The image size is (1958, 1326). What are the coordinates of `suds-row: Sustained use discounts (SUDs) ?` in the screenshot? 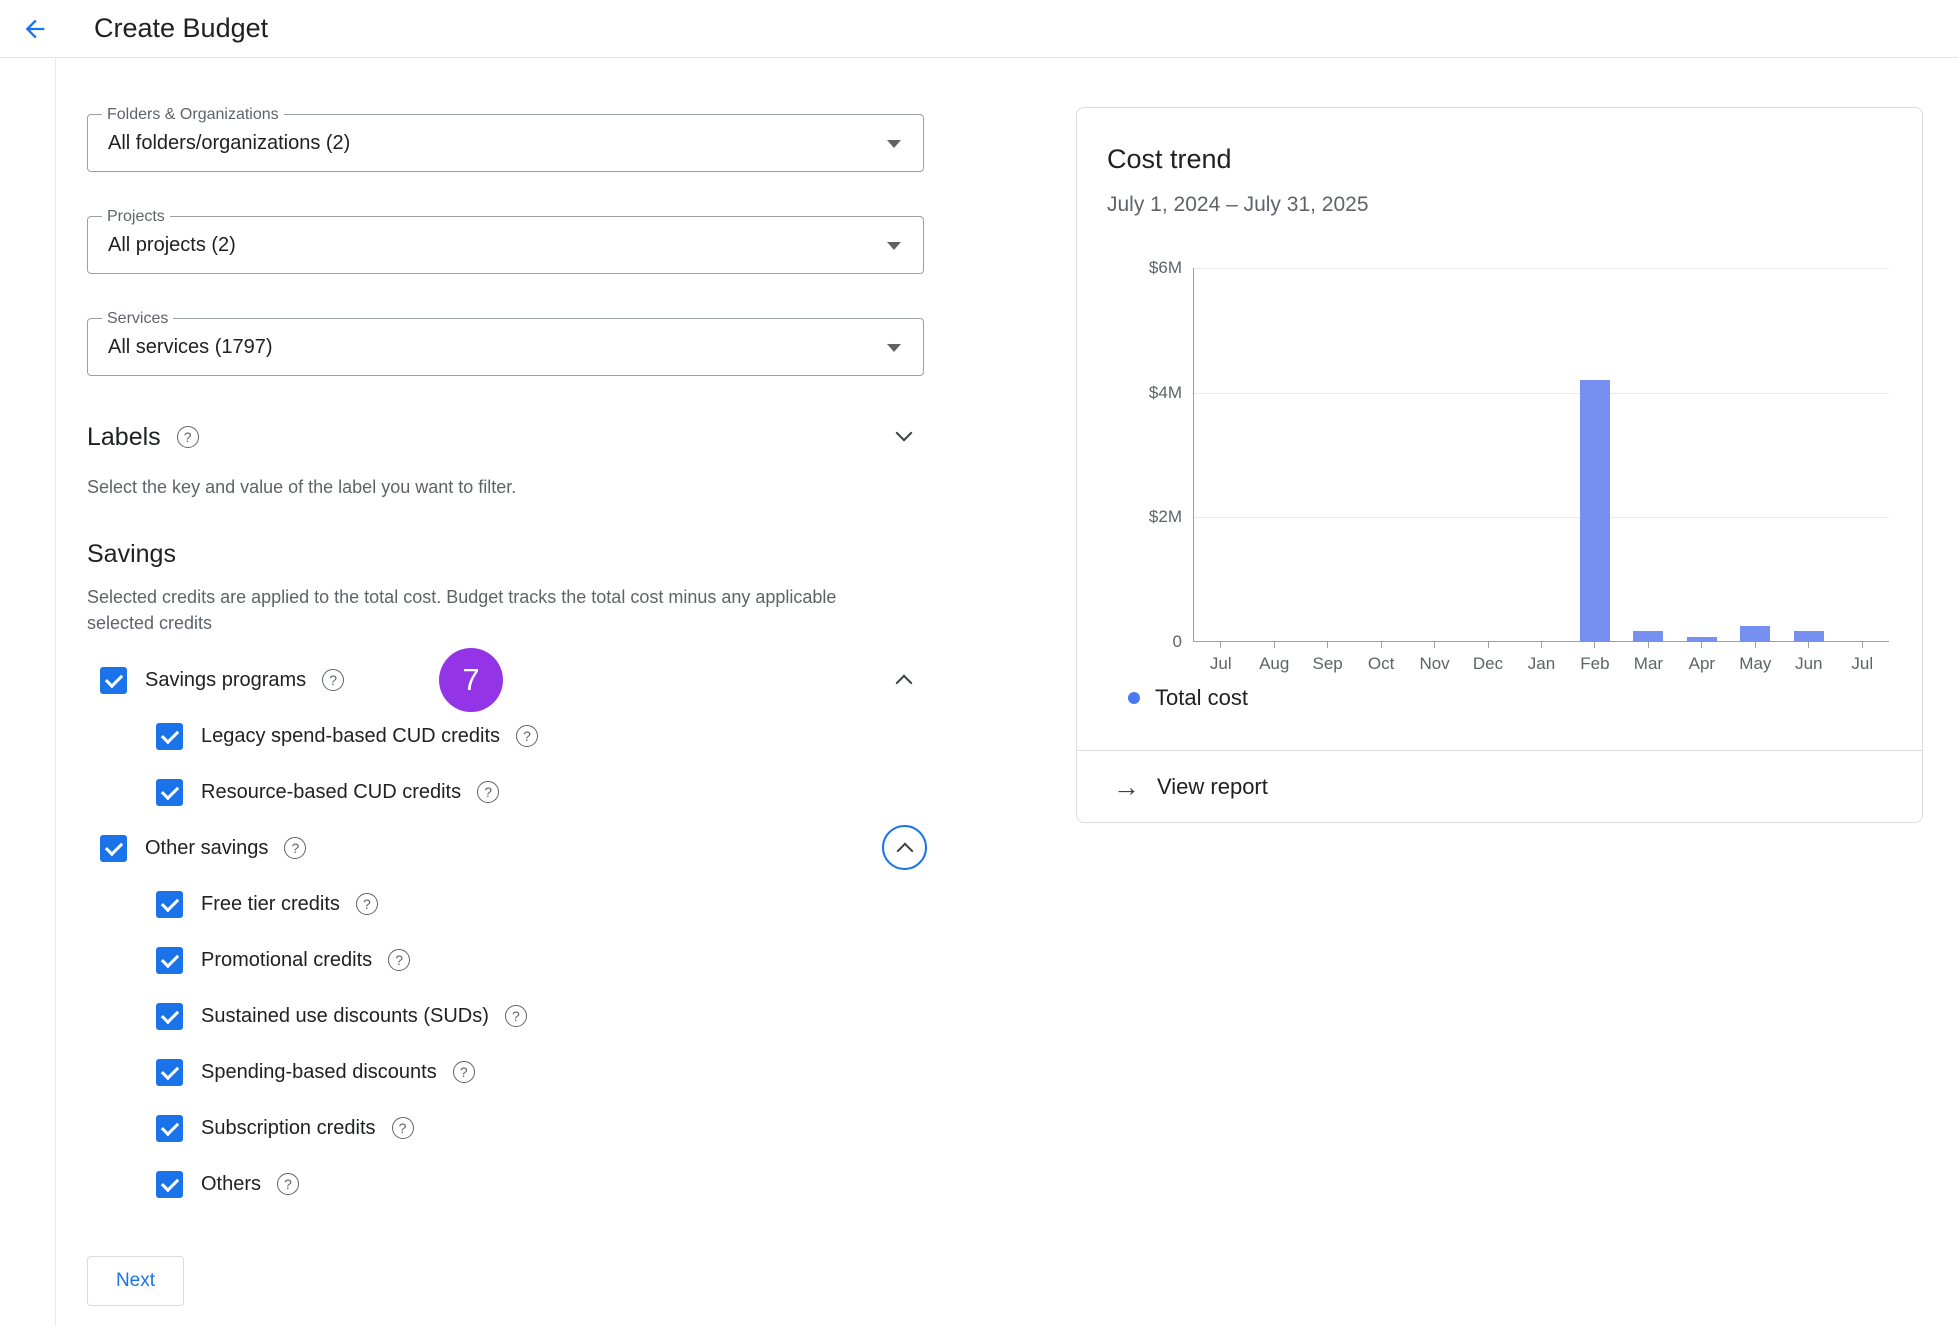 It's located at (505, 1016).